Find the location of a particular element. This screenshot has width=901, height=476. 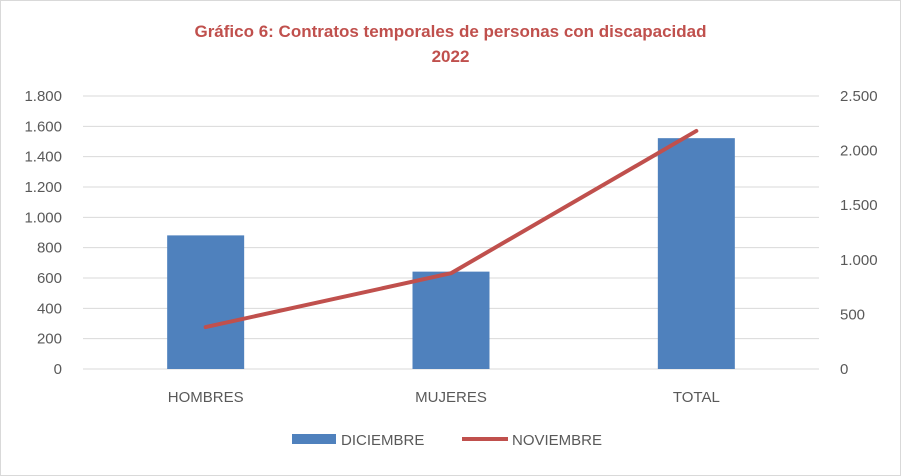

chart-subtitle: 2022 is located at coordinates (450, 56).